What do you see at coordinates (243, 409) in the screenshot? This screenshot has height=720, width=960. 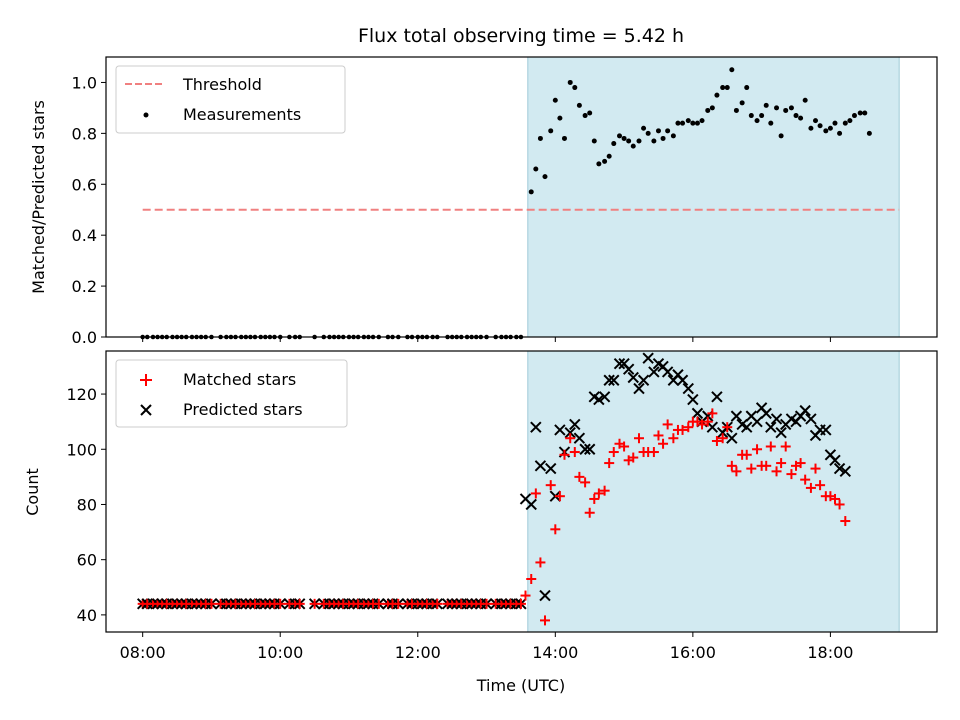 I see `legend-predicted-label: Predicted stars` at bounding box center [243, 409].